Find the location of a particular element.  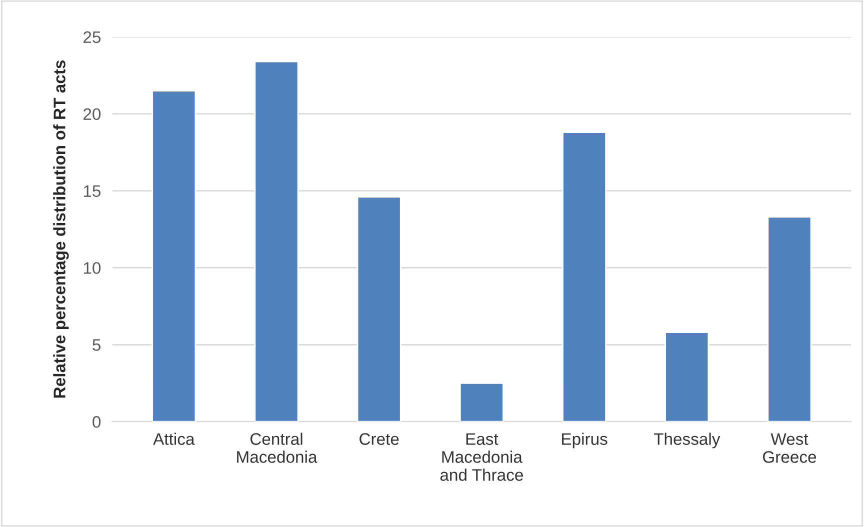

x-tick-label: West Greece is located at coordinates (789, 448).